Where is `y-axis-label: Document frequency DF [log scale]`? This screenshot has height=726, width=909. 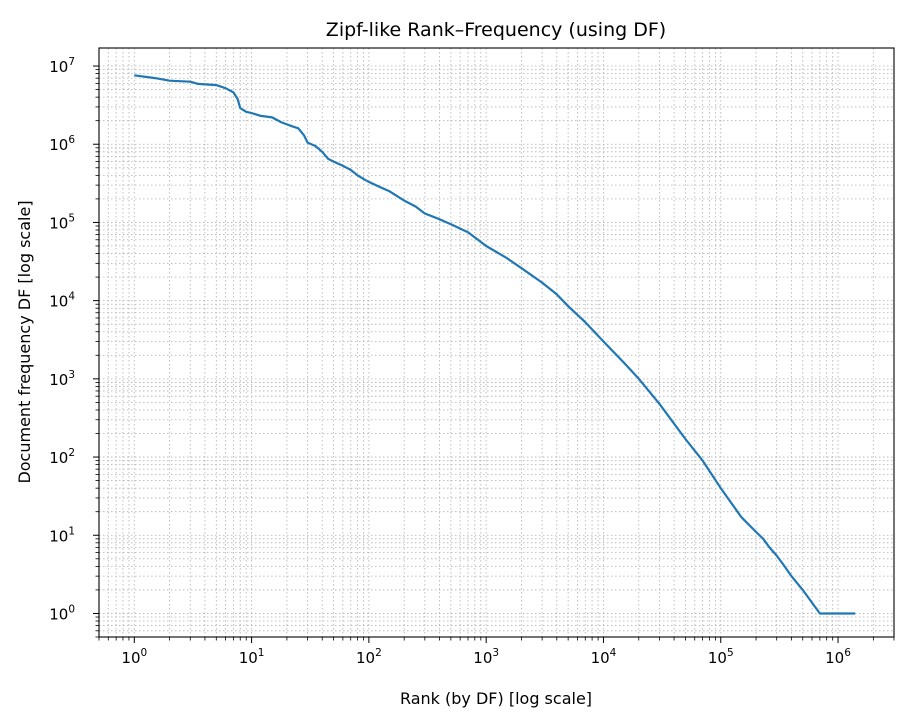 y-axis-label: Document frequency DF [log scale] is located at coordinates (24, 341).